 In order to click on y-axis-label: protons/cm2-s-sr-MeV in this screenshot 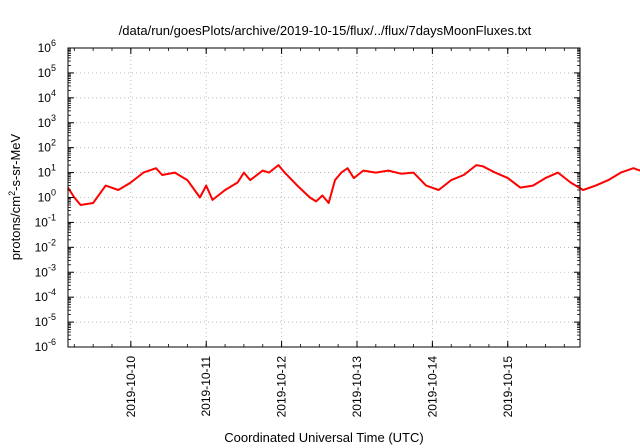, I will do `click(15, 196)`.